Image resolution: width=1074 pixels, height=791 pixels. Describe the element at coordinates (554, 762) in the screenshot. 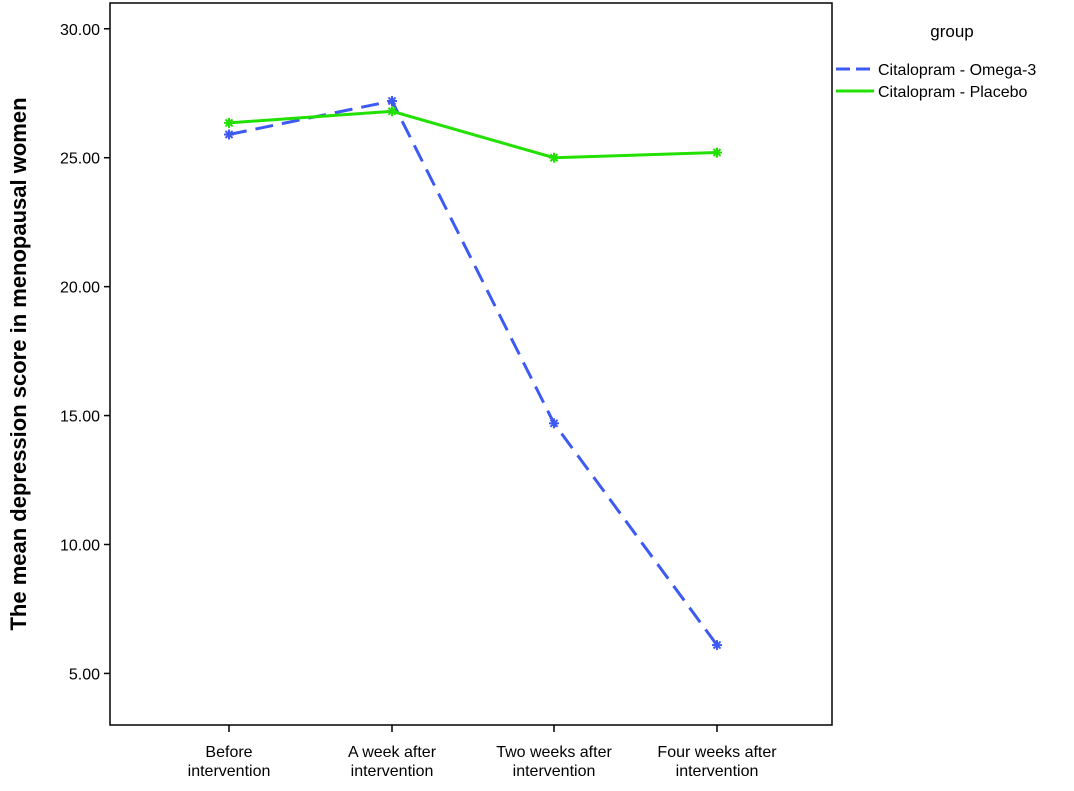

I see `x-tick-label: Two weeks after intervention` at that location.